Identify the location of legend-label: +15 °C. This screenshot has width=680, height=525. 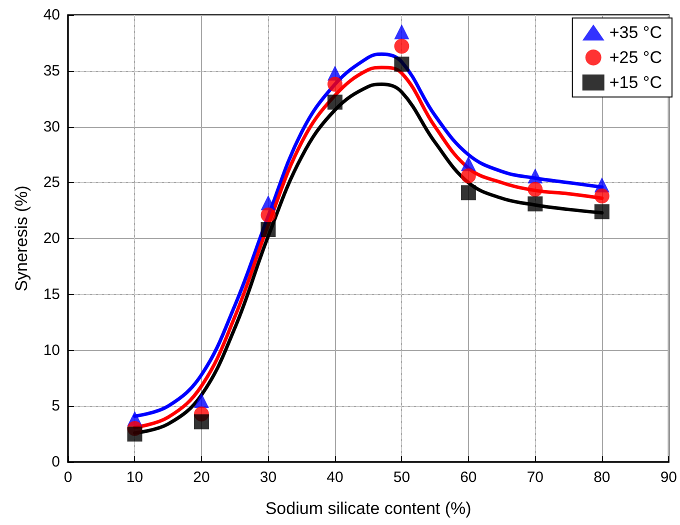
(635, 82).